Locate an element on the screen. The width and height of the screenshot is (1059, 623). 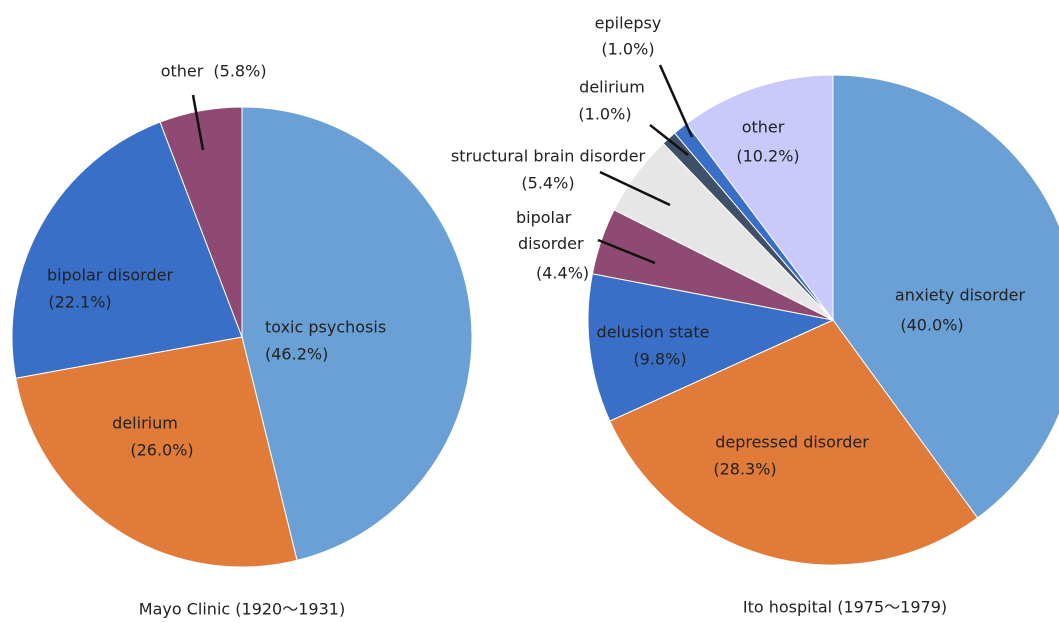
slice-label: delusion state is located at coordinates (653, 332).